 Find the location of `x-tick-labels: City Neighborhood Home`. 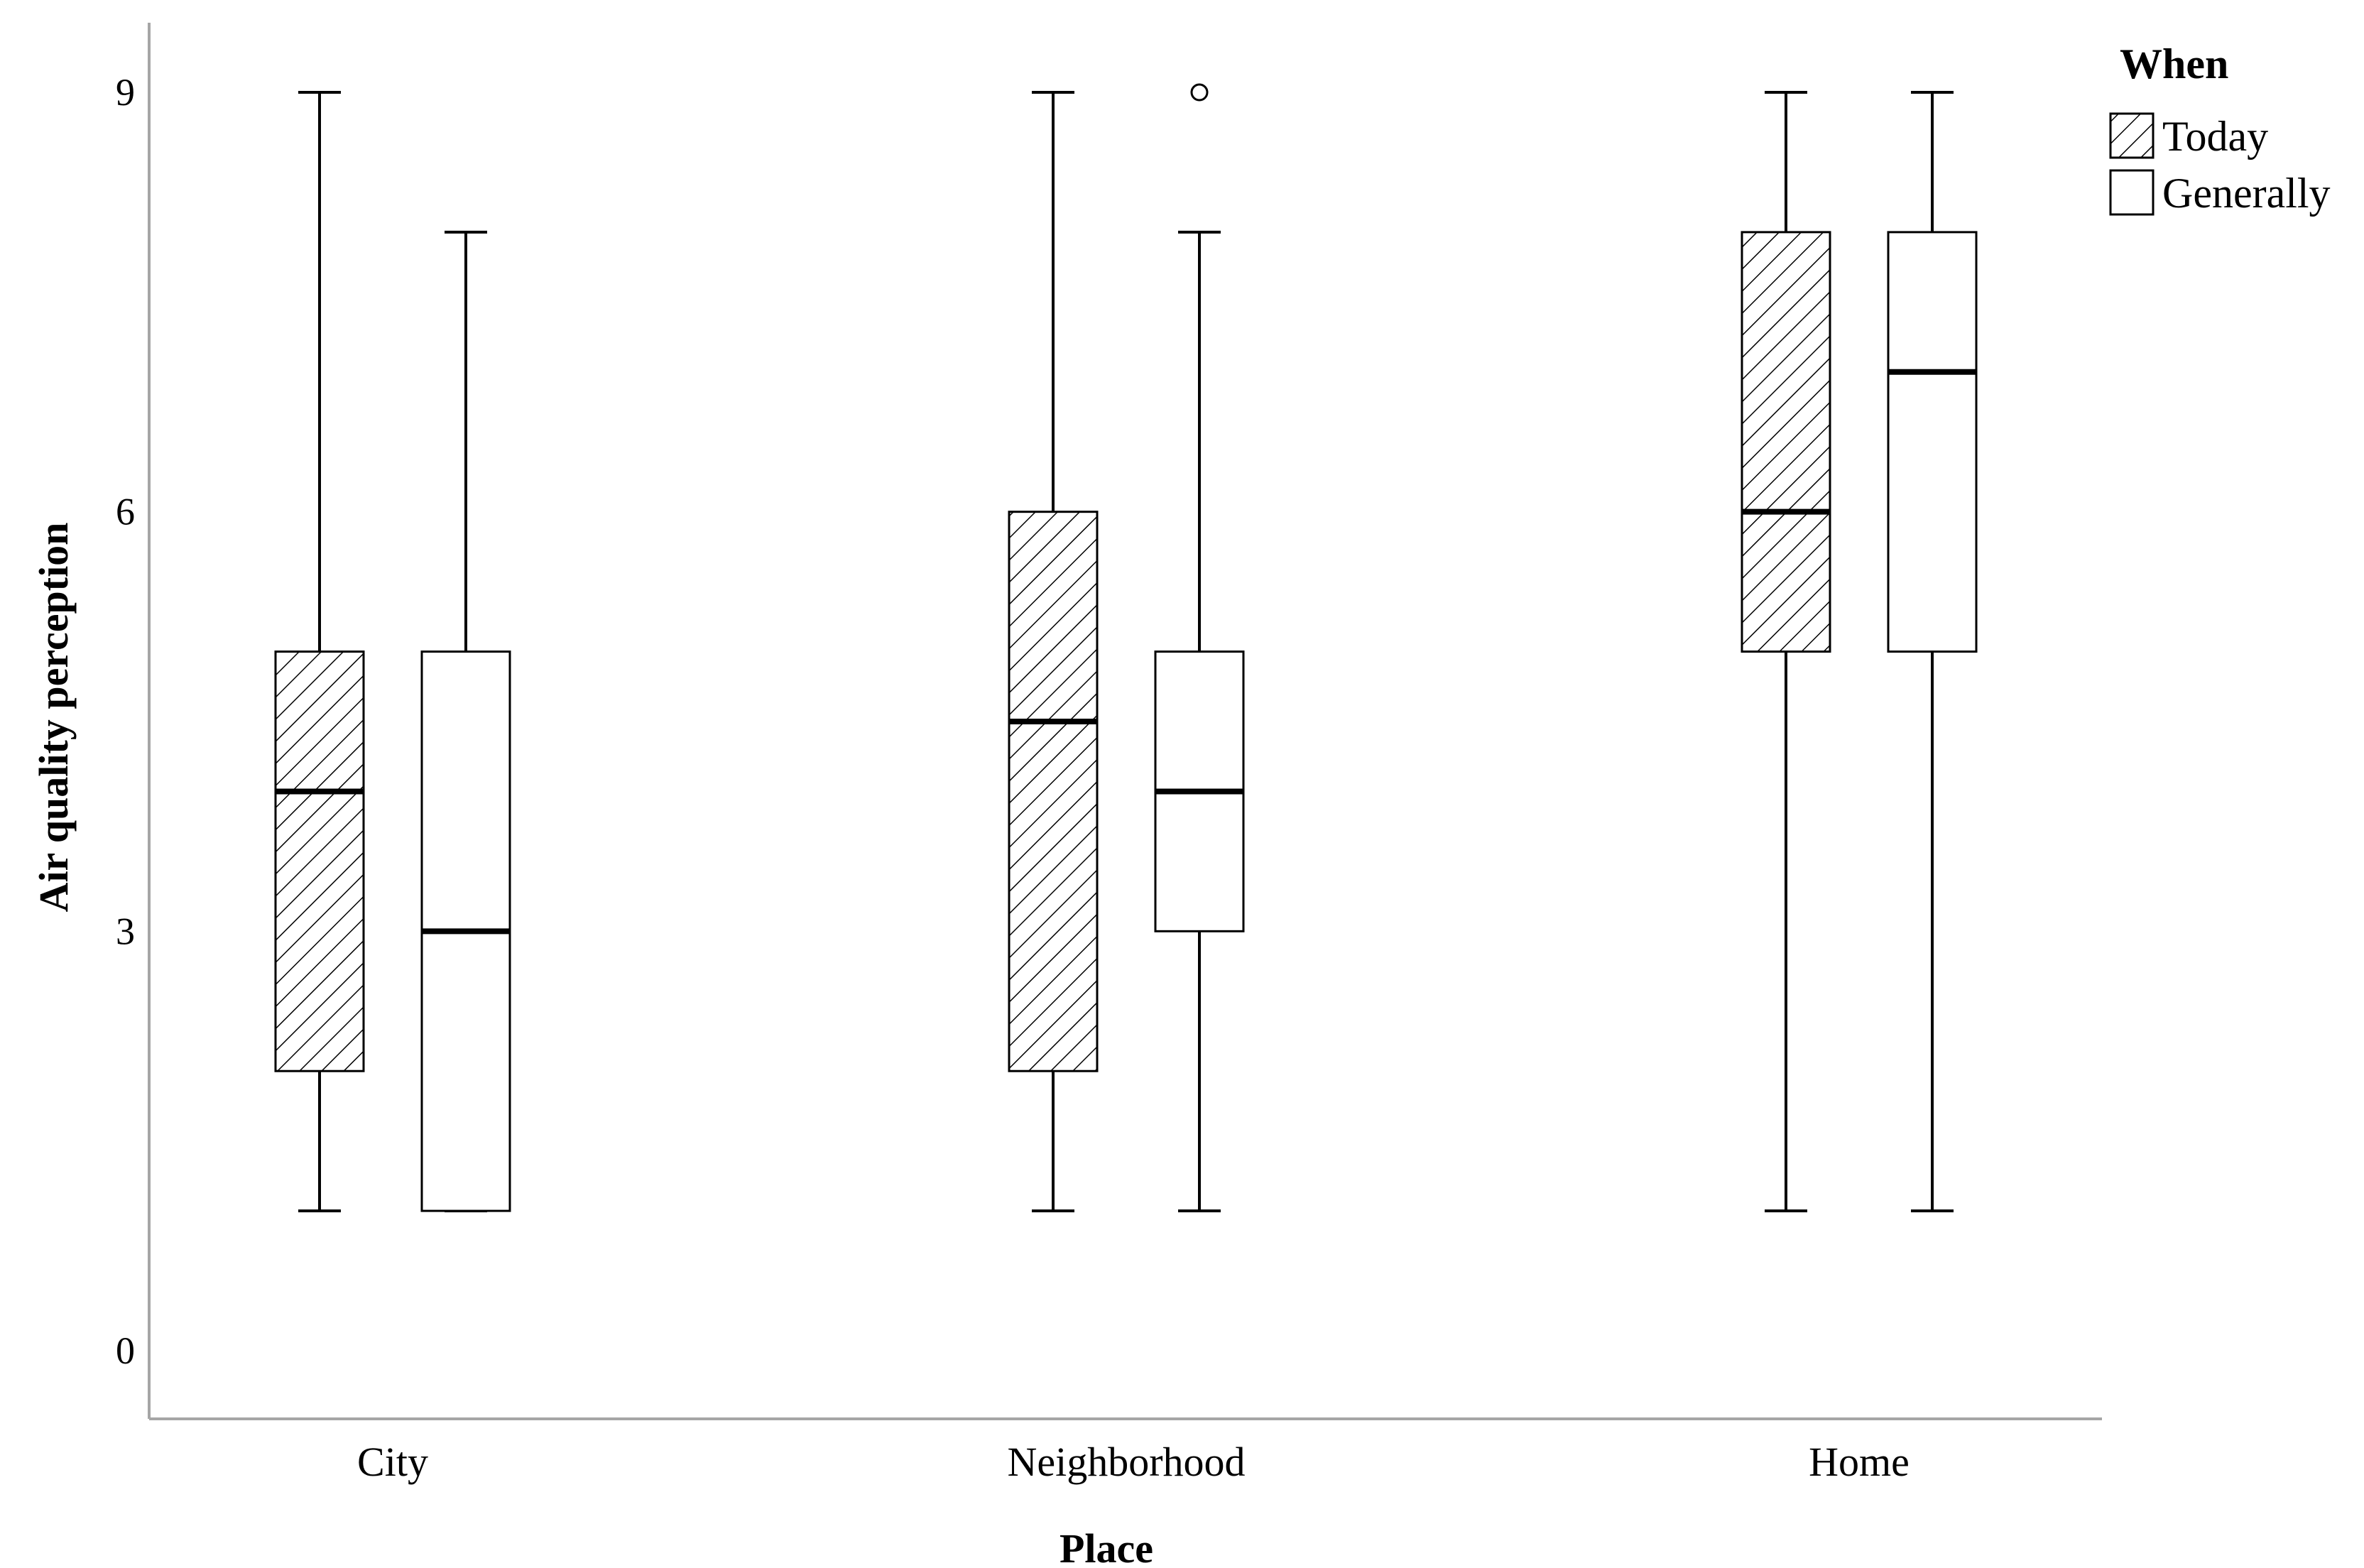

x-tick-labels: City Neighborhood Home is located at coordinates (1133, 1462).